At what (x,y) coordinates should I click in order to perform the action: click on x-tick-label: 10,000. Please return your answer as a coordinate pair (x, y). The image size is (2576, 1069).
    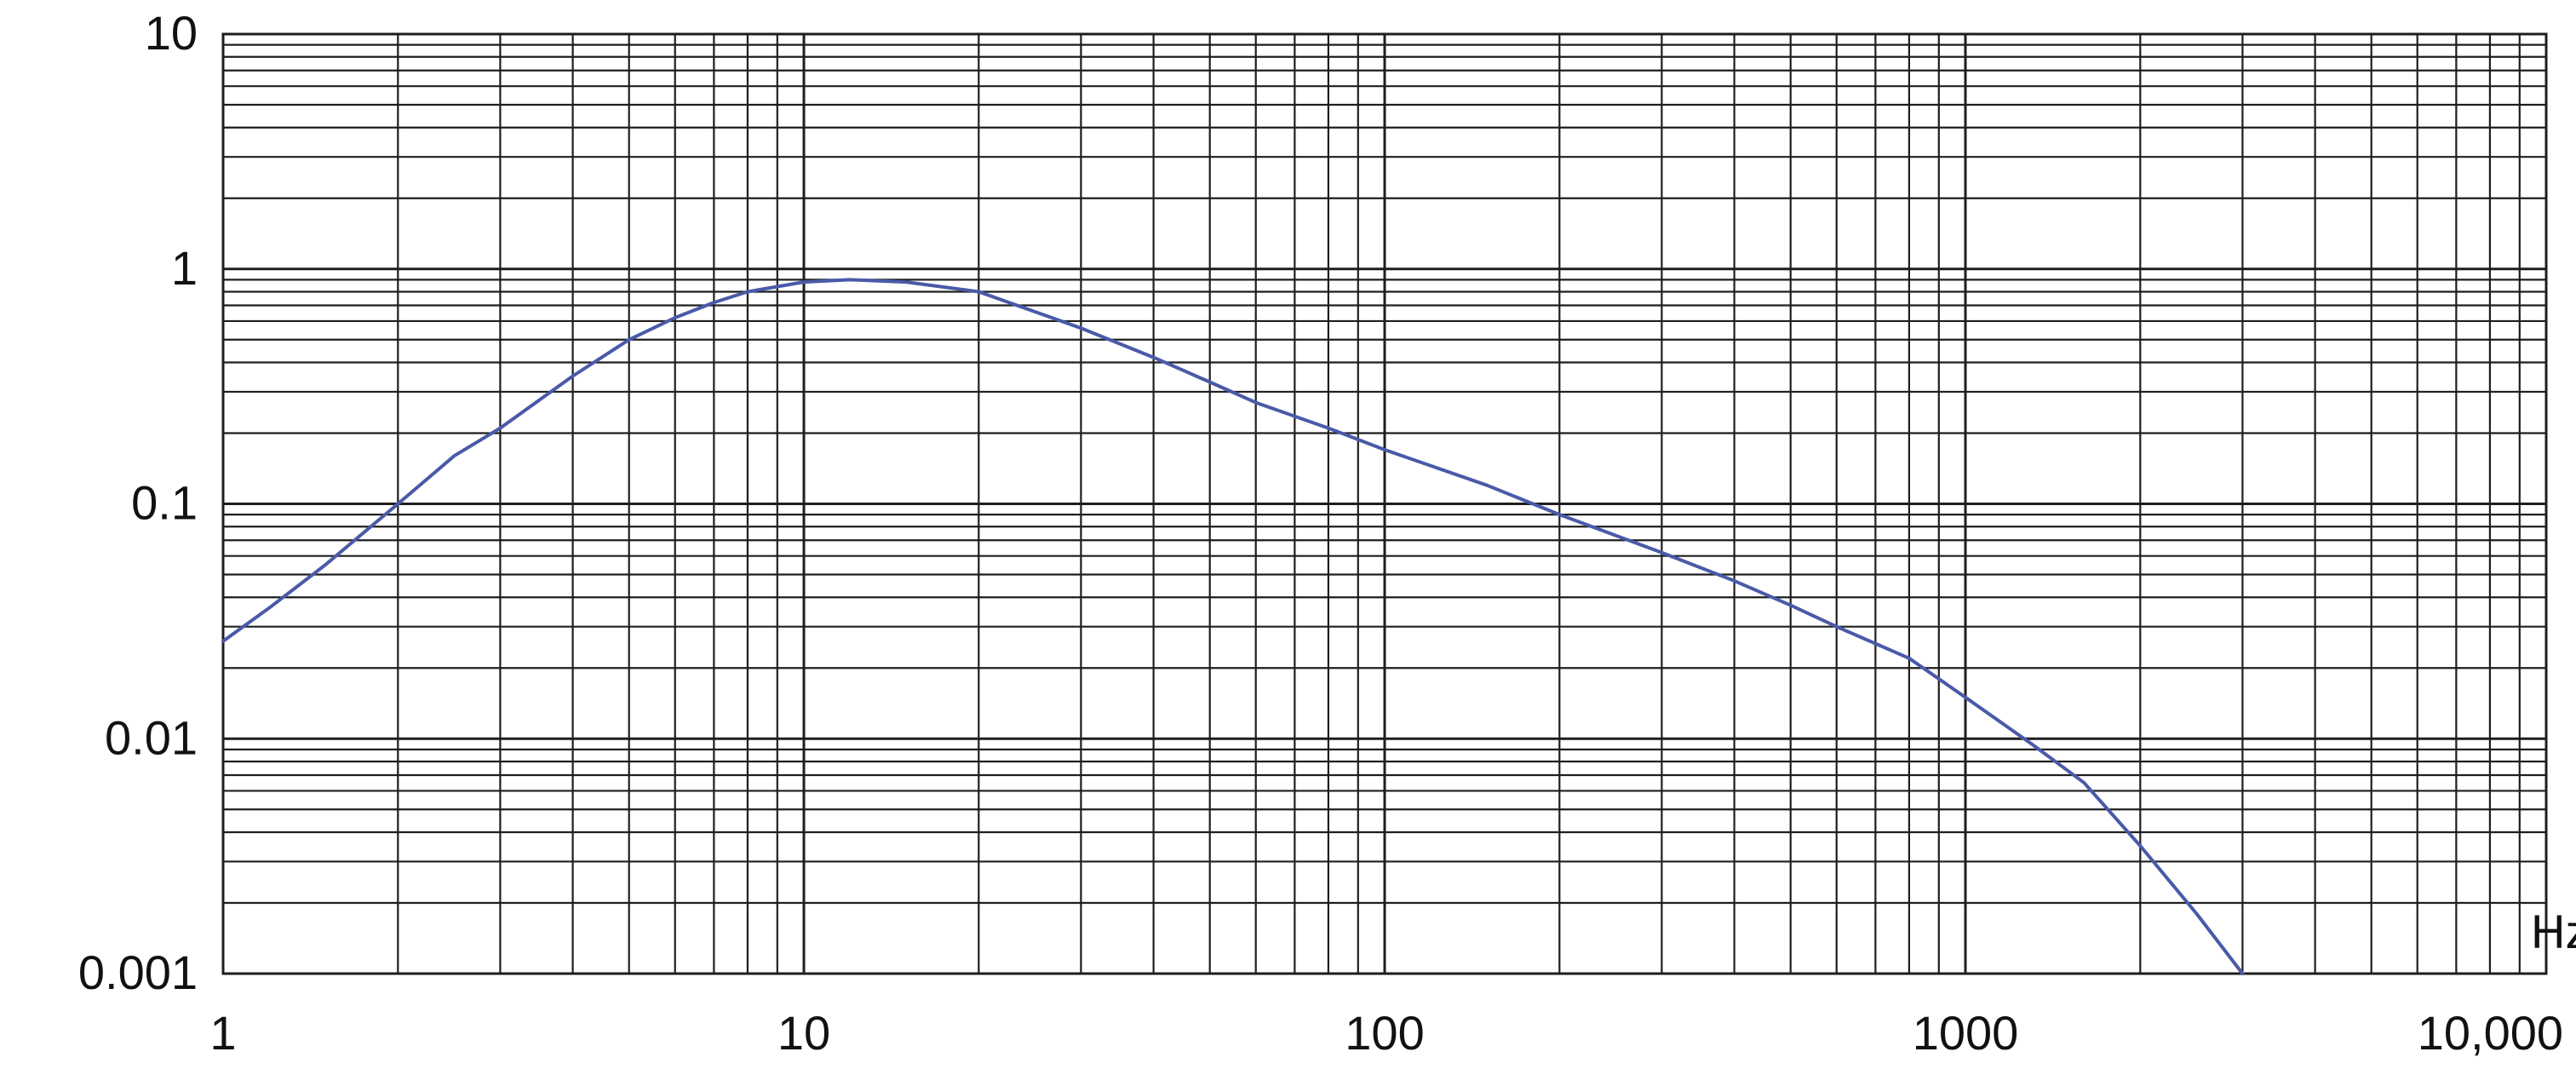
    Looking at the image, I should click on (2490, 1033).